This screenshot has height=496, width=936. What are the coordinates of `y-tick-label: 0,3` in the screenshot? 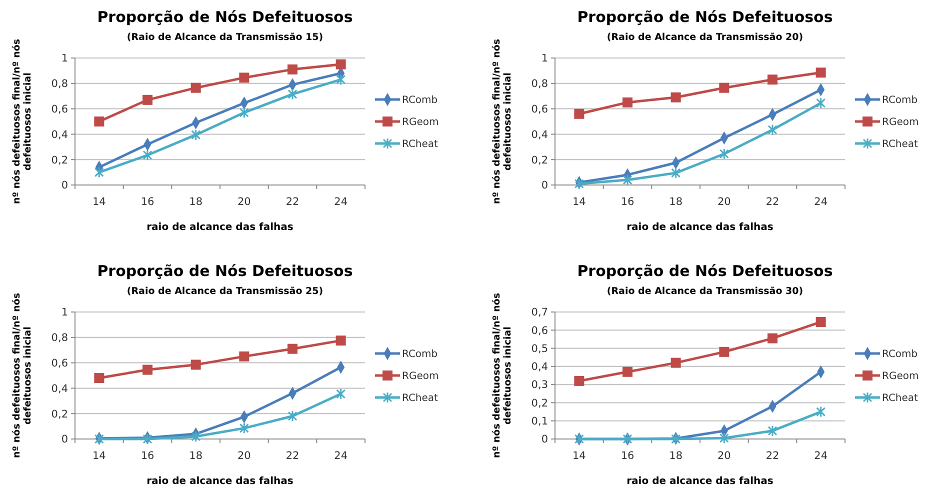 It's located at (539, 385).